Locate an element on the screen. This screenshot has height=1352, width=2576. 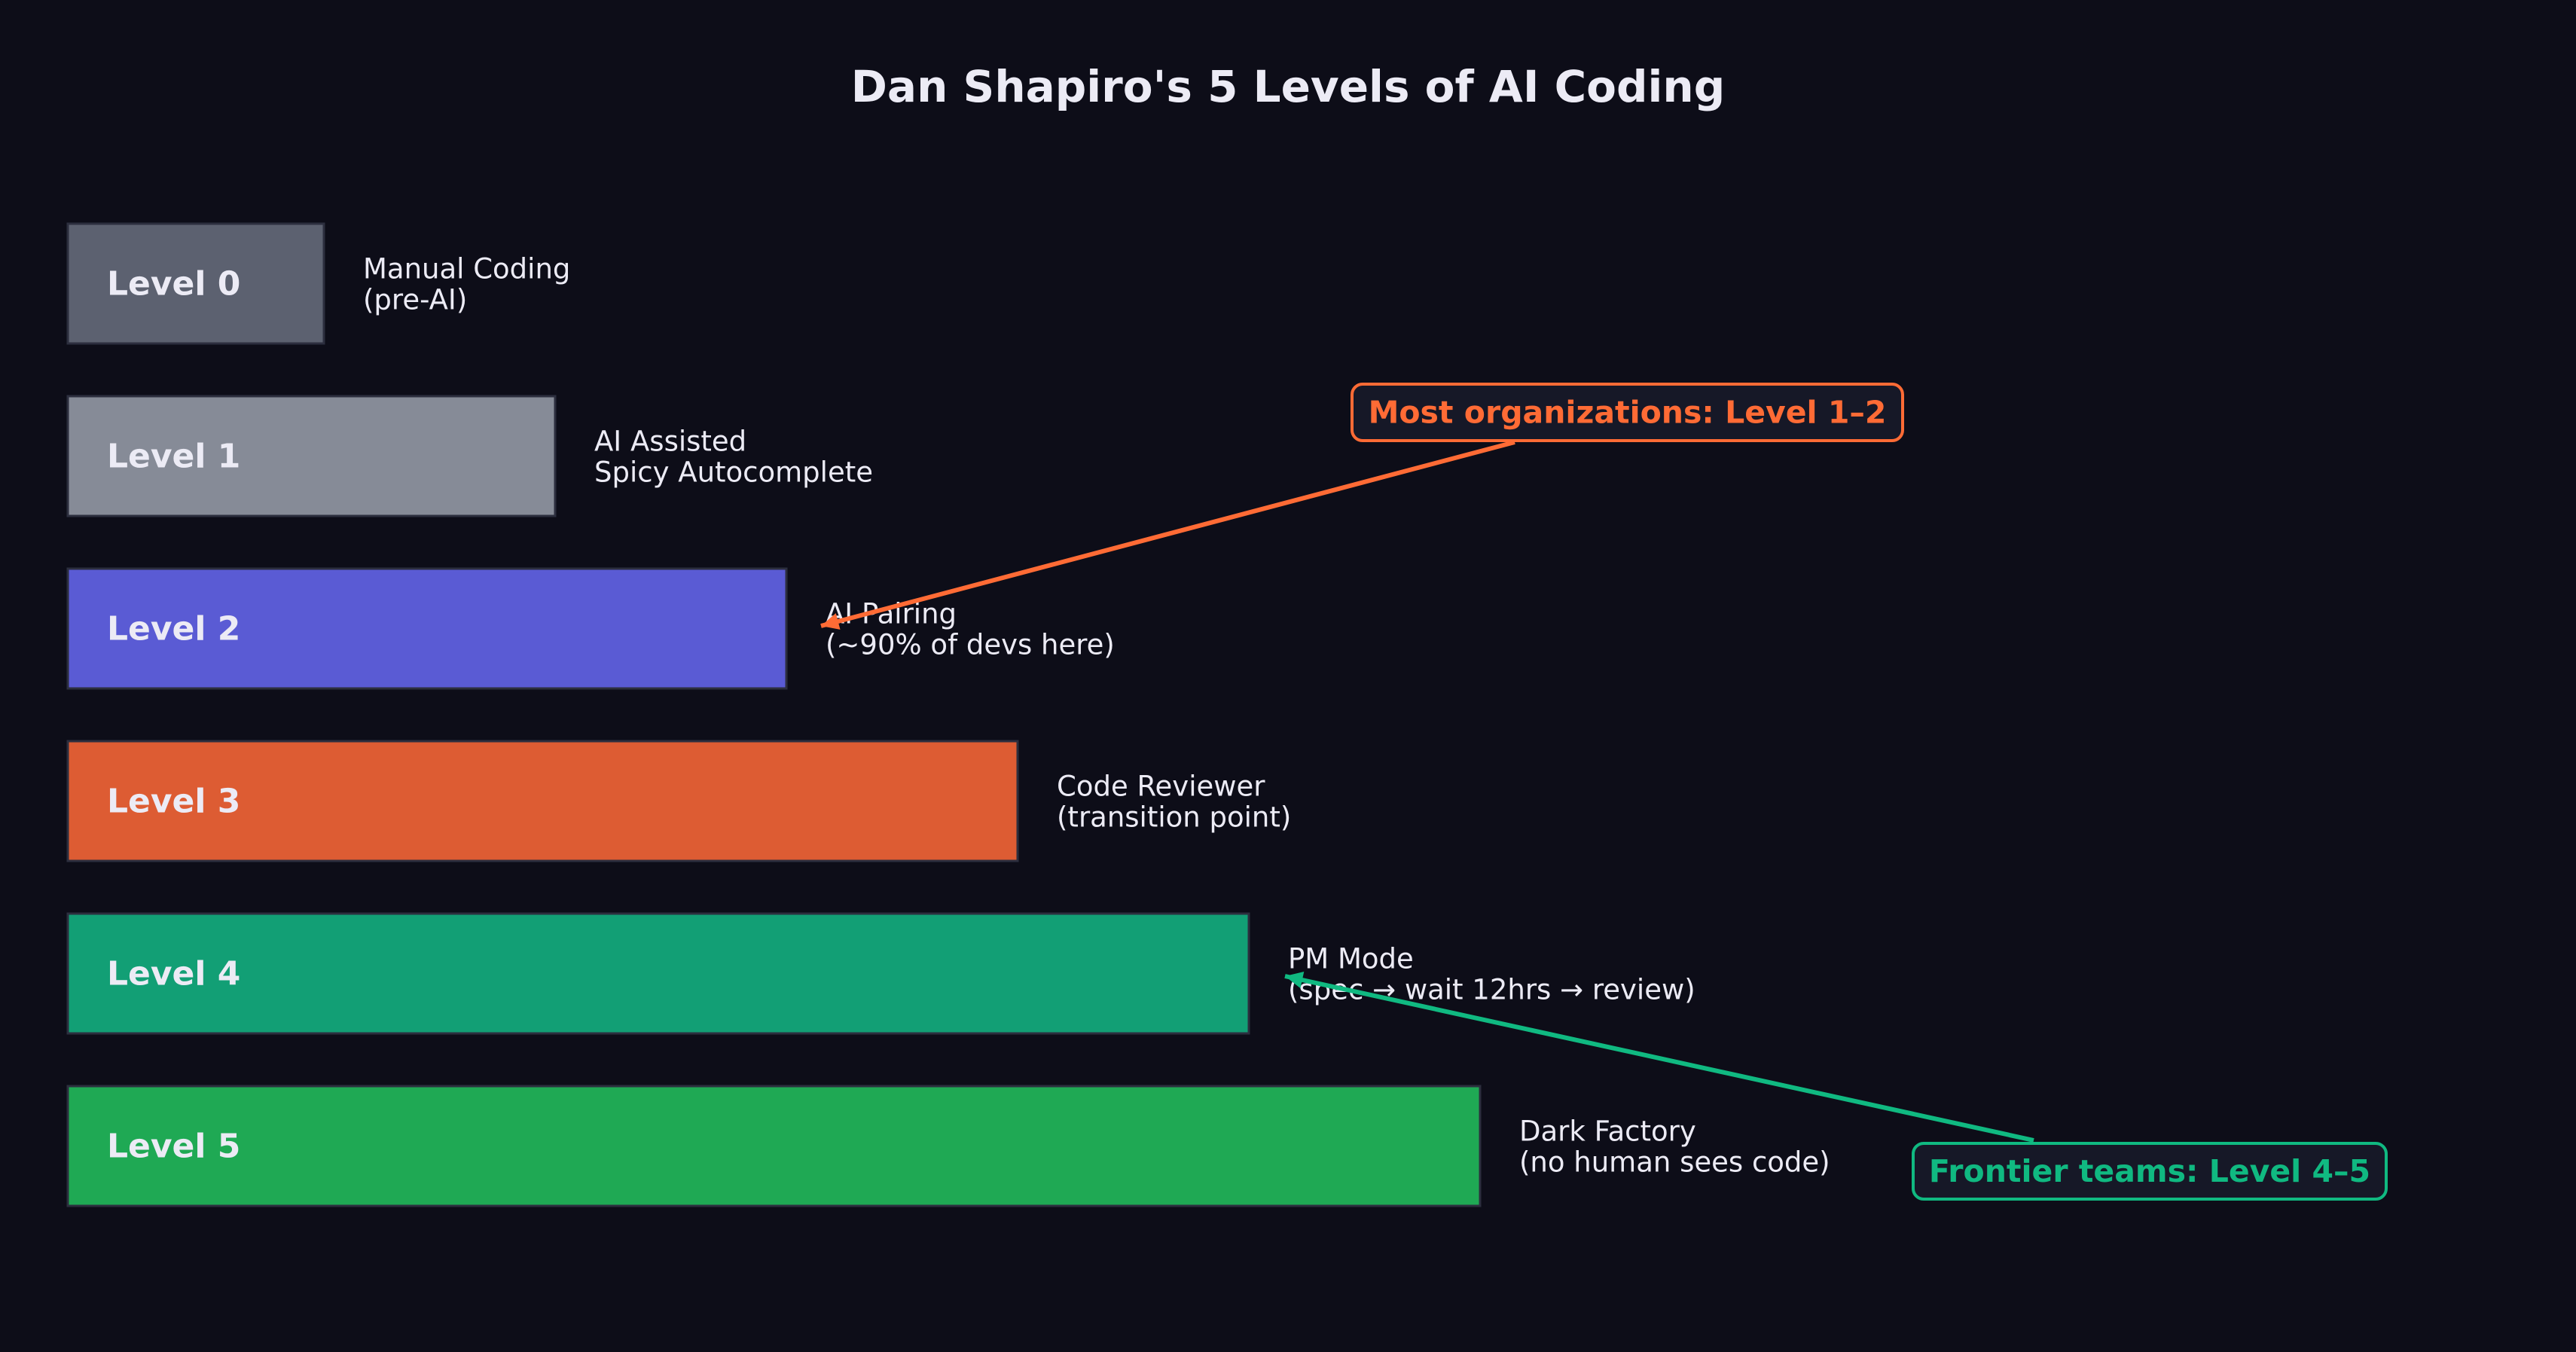
bar-description: (~90% of devs here) is located at coordinates (971, 645).